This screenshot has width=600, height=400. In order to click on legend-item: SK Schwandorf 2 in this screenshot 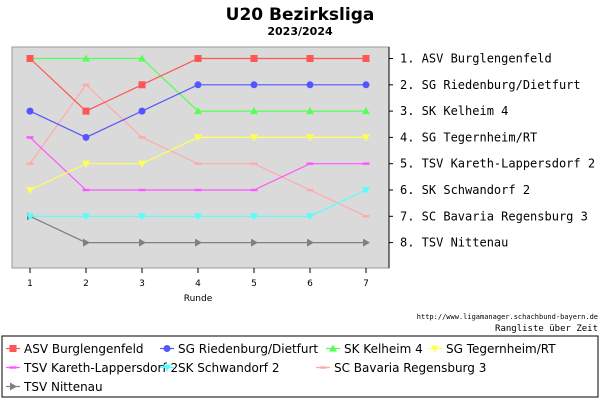, I will do `click(219, 368)`.